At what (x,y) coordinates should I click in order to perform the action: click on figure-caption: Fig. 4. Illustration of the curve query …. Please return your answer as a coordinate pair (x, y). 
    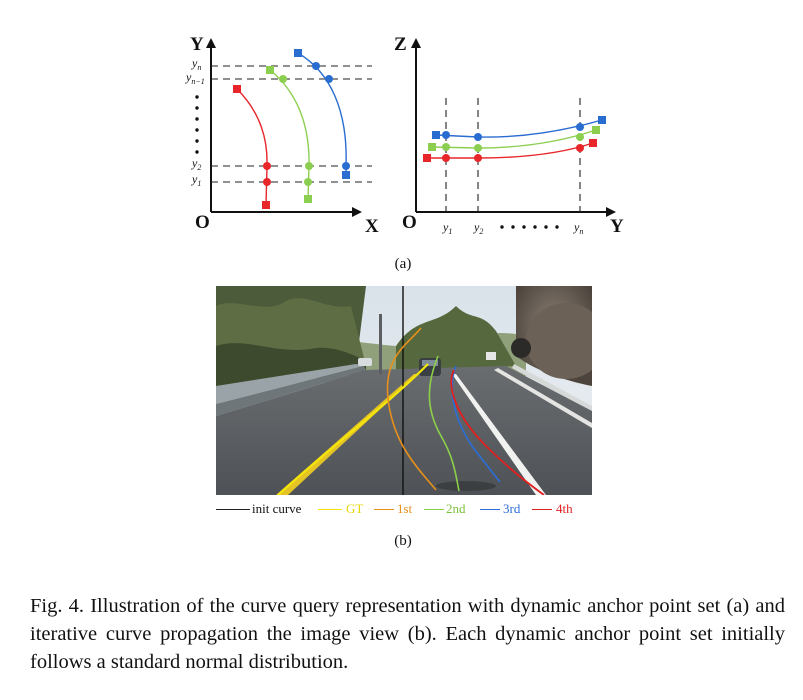
    Looking at the image, I should click on (407, 634).